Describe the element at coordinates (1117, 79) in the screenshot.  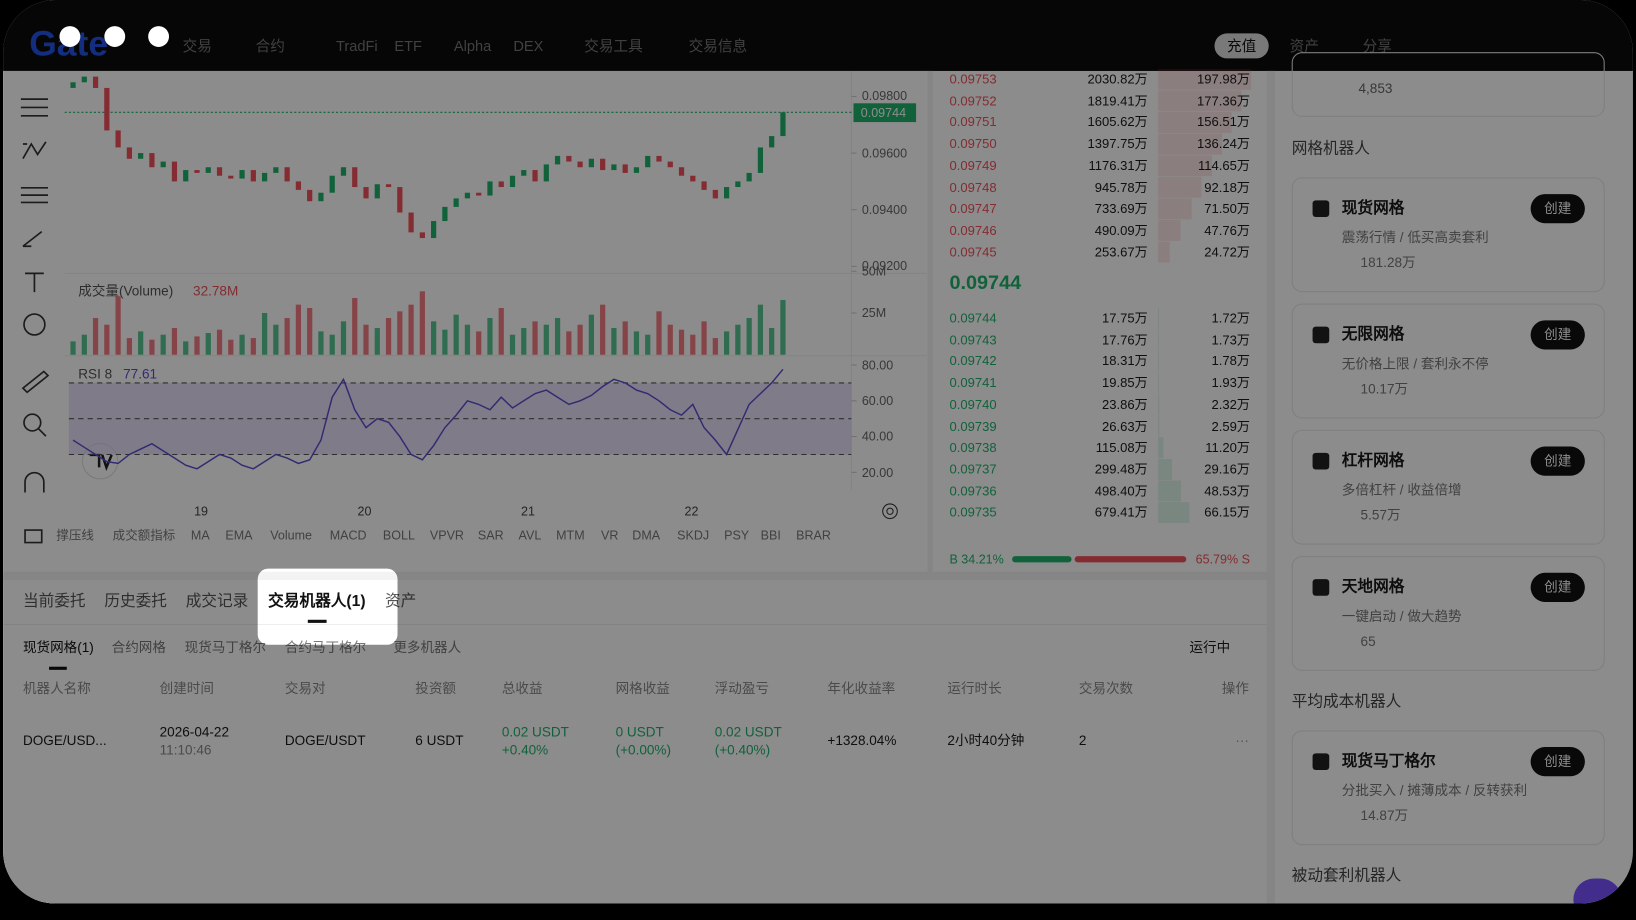
I see `order-amount: 2030.82万` at that location.